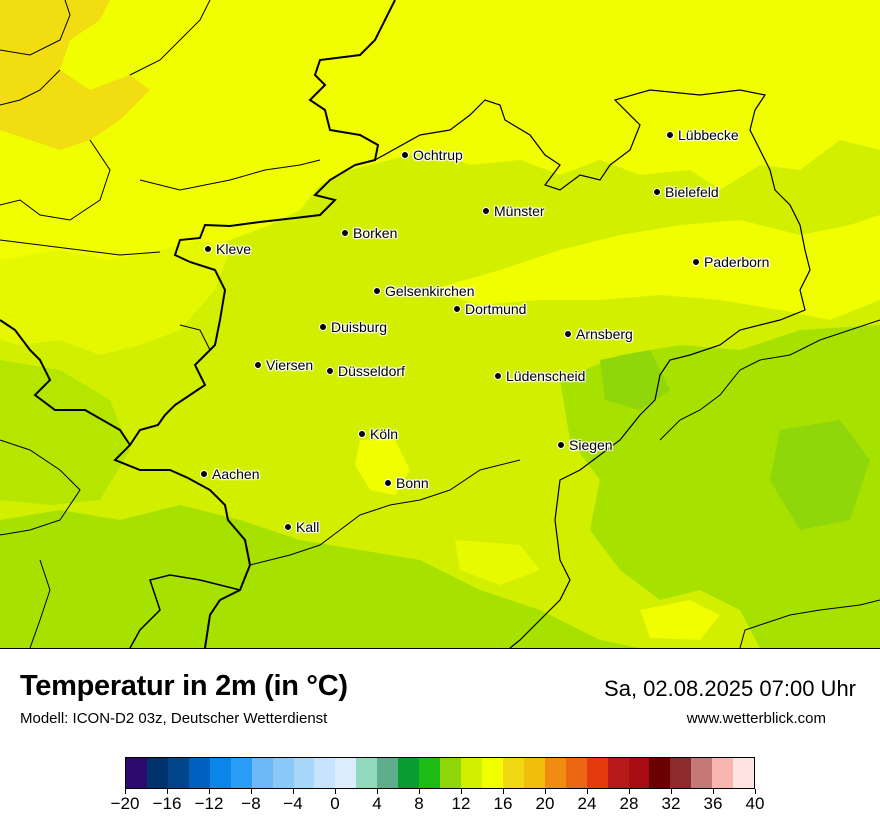  I want to click on legend-tick-label: −8, so click(251, 803).